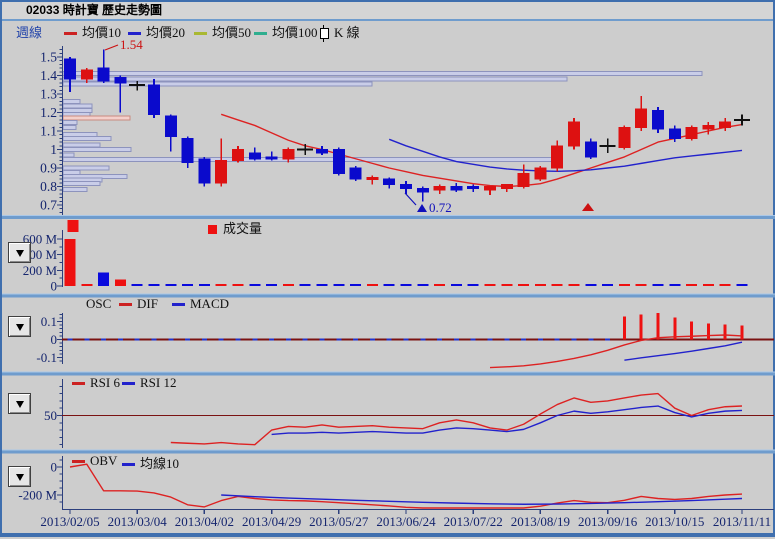  What do you see at coordinates (37, 495) in the screenshot?
I see `obv-axis-label: -200 M` at bounding box center [37, 495].